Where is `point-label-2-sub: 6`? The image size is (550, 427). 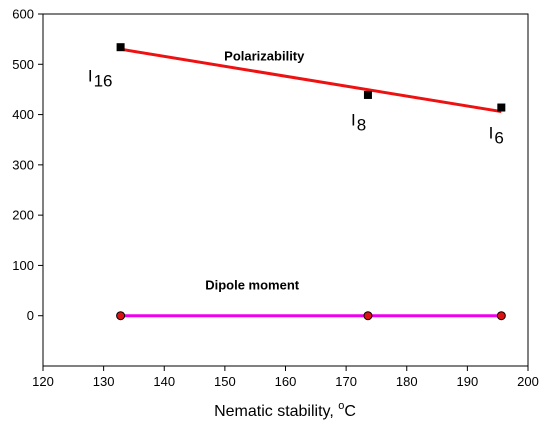
point-label-2-sub: 6 is located at coordinates (498, 138).